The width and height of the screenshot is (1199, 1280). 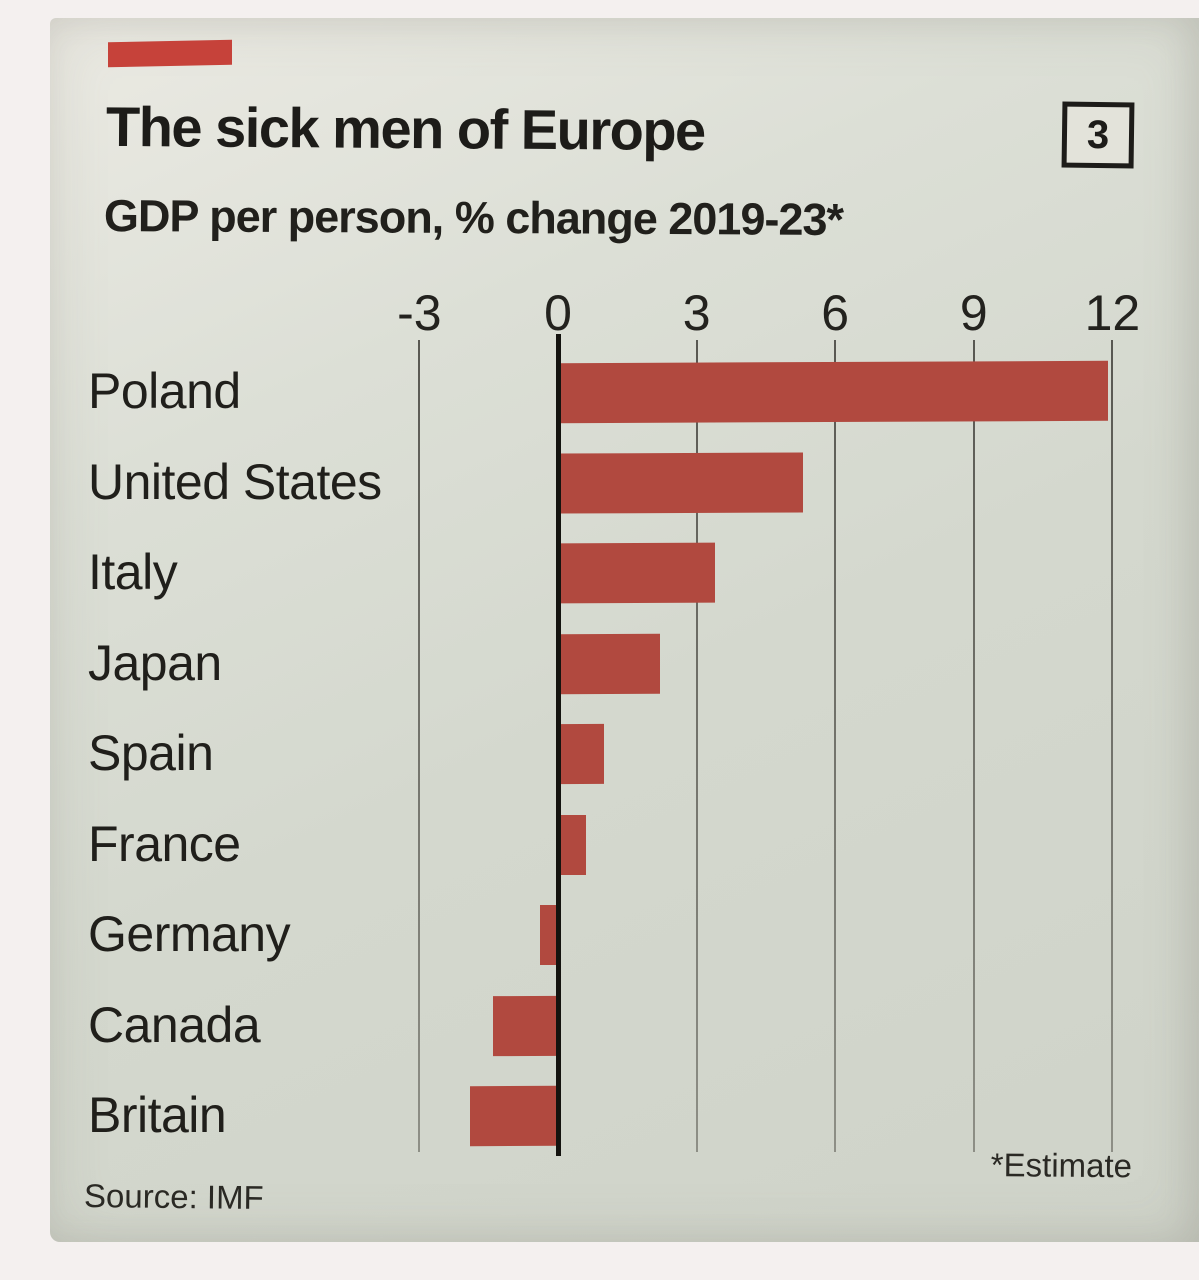 I want to click on bar-poland, so click(x=833, y=392).